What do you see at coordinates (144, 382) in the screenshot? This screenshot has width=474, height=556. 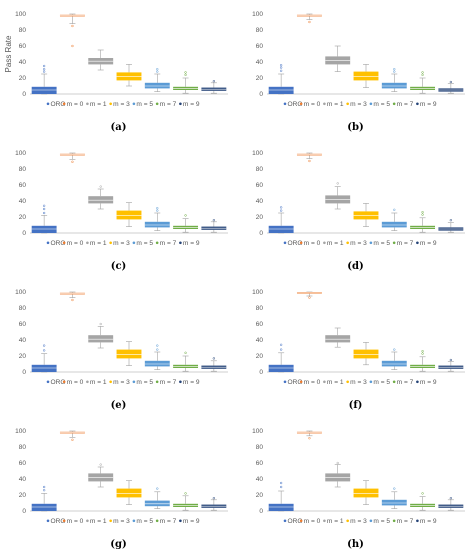 I see `legend-label: m = 5` at bounding box center [144, 382].